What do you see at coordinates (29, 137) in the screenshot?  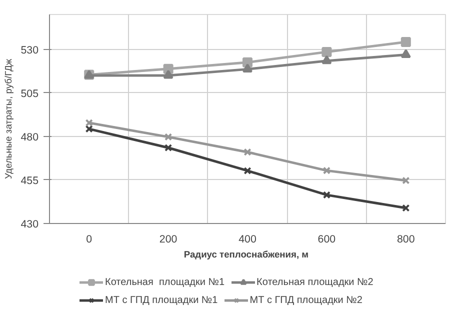 I see `y-tick-label: 480` at bounding box center [29, 137].